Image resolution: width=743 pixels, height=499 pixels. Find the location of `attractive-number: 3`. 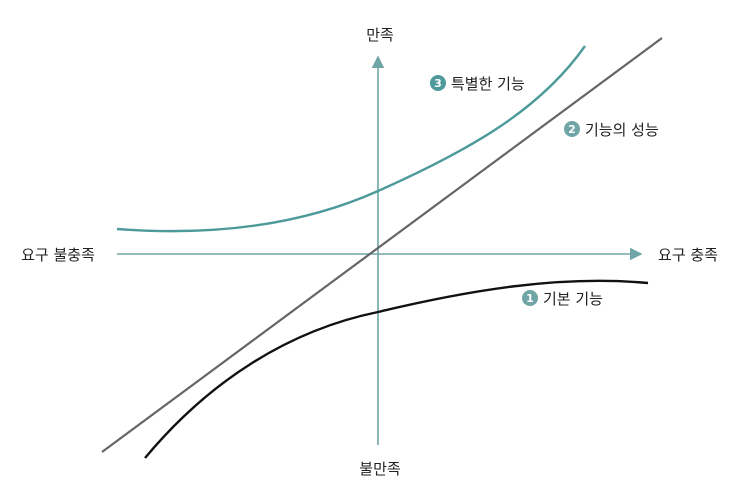

attractive-number: 3 is located at coordinates (438, 83).